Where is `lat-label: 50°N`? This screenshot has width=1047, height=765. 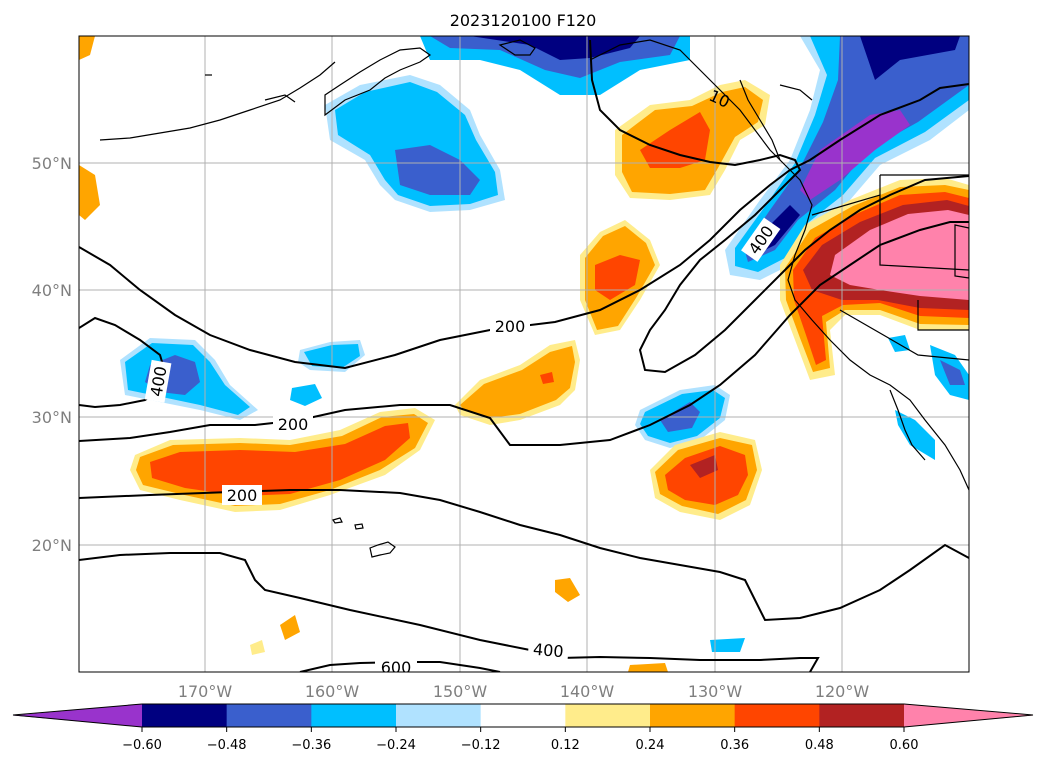
lat-label: 50°N is located at coordinates (52, 163).